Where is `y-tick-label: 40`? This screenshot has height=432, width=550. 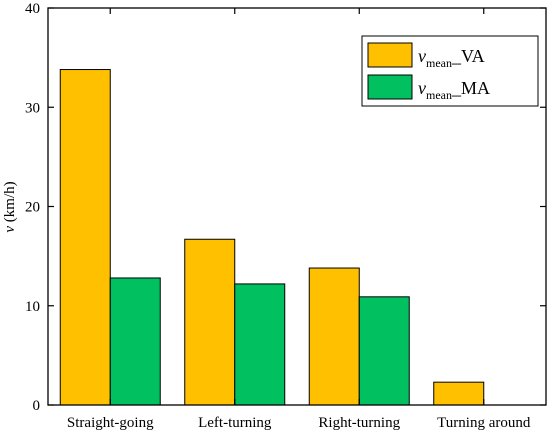
y-tick-label: 40 is located at coordinates (32, 9).